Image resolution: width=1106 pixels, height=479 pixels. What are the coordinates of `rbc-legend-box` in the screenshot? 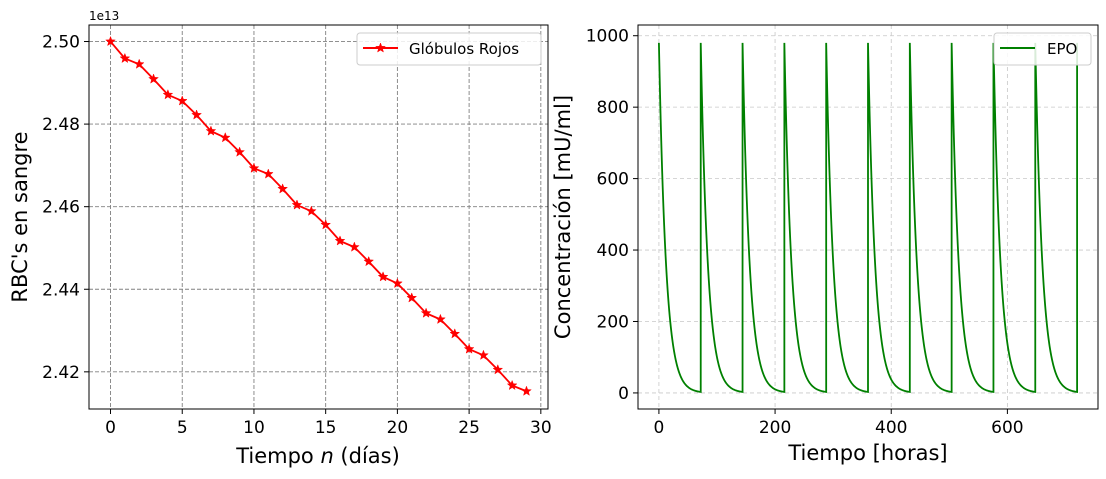 It's located at (449, 49).